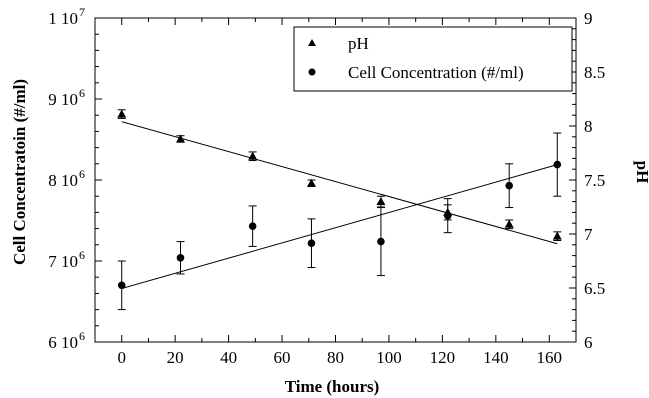  I want to click on y-left-tick-label: 9 10, so click(63, 99).